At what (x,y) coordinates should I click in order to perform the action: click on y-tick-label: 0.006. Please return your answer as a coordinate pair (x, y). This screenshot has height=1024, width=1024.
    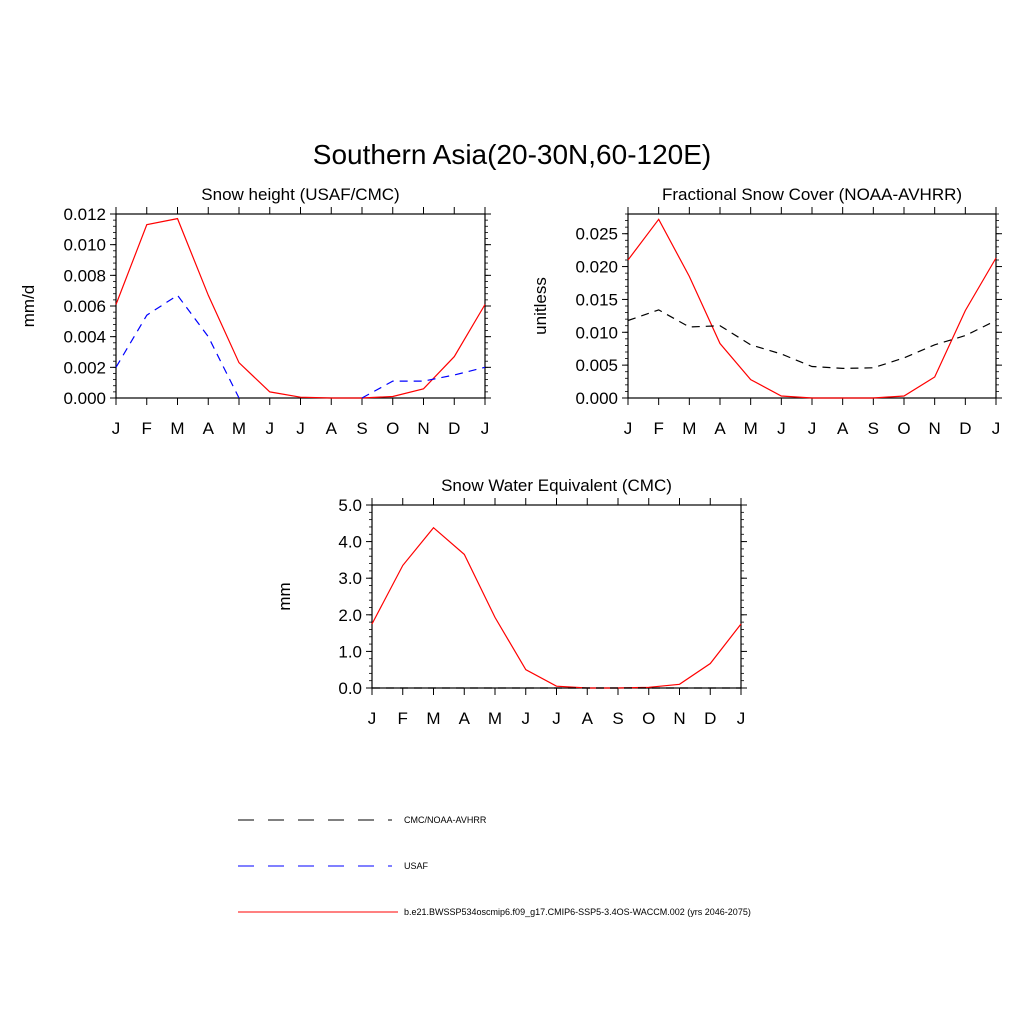
    Looking at the image, I should click on (84, 306).